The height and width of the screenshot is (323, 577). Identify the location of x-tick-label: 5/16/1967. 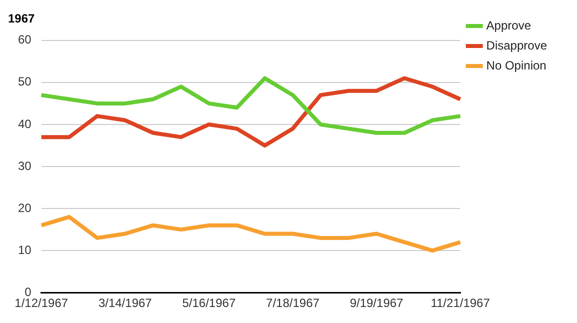
(209, 303).